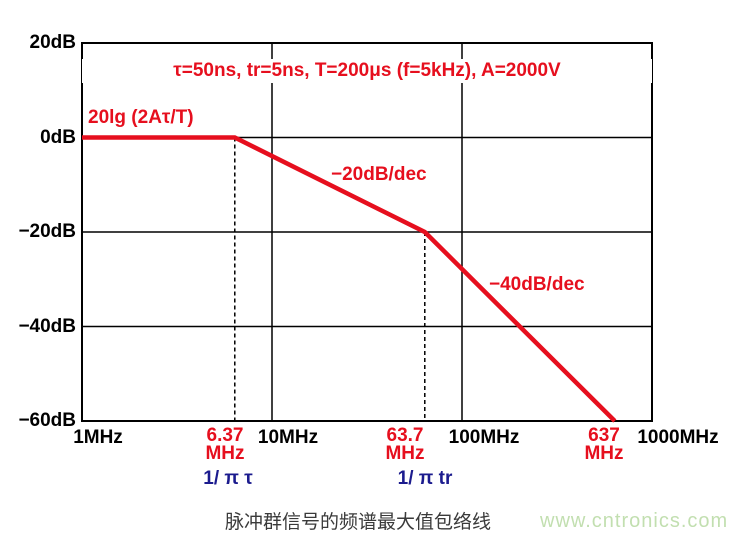  What do you see at coordinates (47, 231) in the screenshot?
I see `y-tick-minus20db: −20dB` at bounding box center [47, 231].